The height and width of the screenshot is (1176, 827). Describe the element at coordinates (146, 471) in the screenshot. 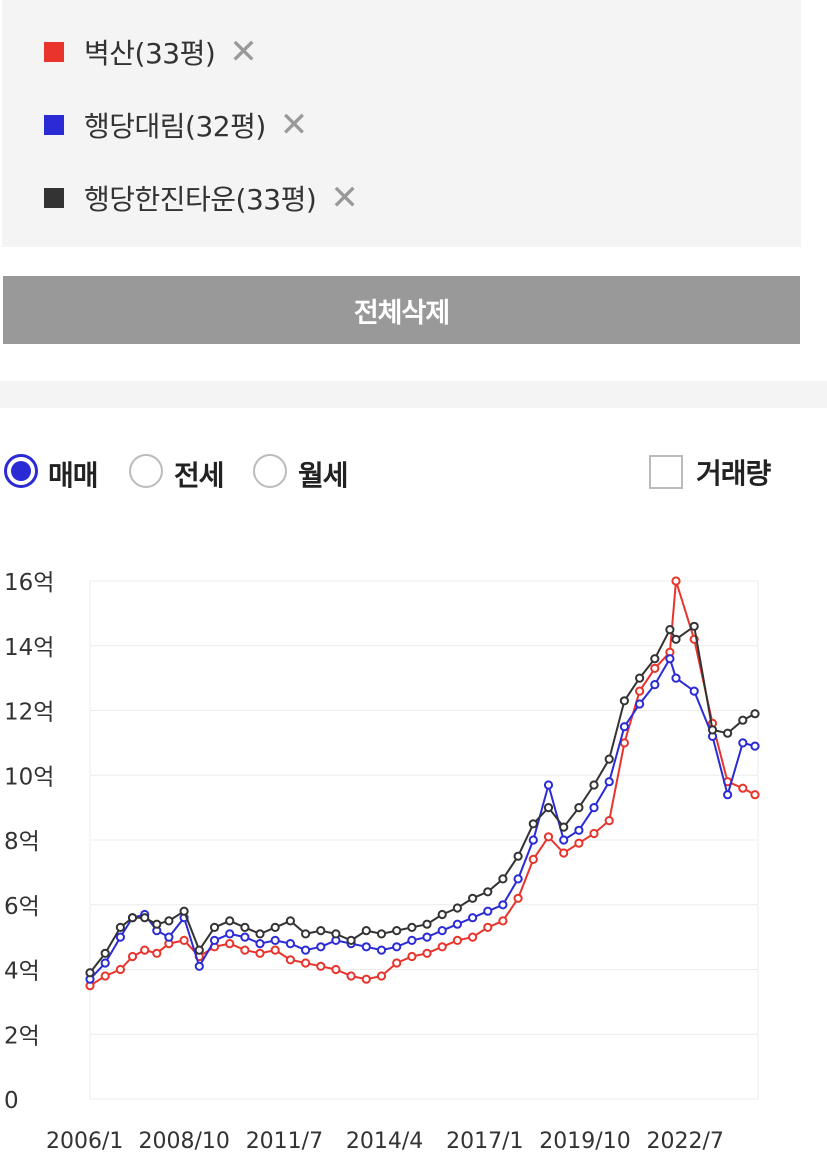

I see `radio-jeonse` at that location.